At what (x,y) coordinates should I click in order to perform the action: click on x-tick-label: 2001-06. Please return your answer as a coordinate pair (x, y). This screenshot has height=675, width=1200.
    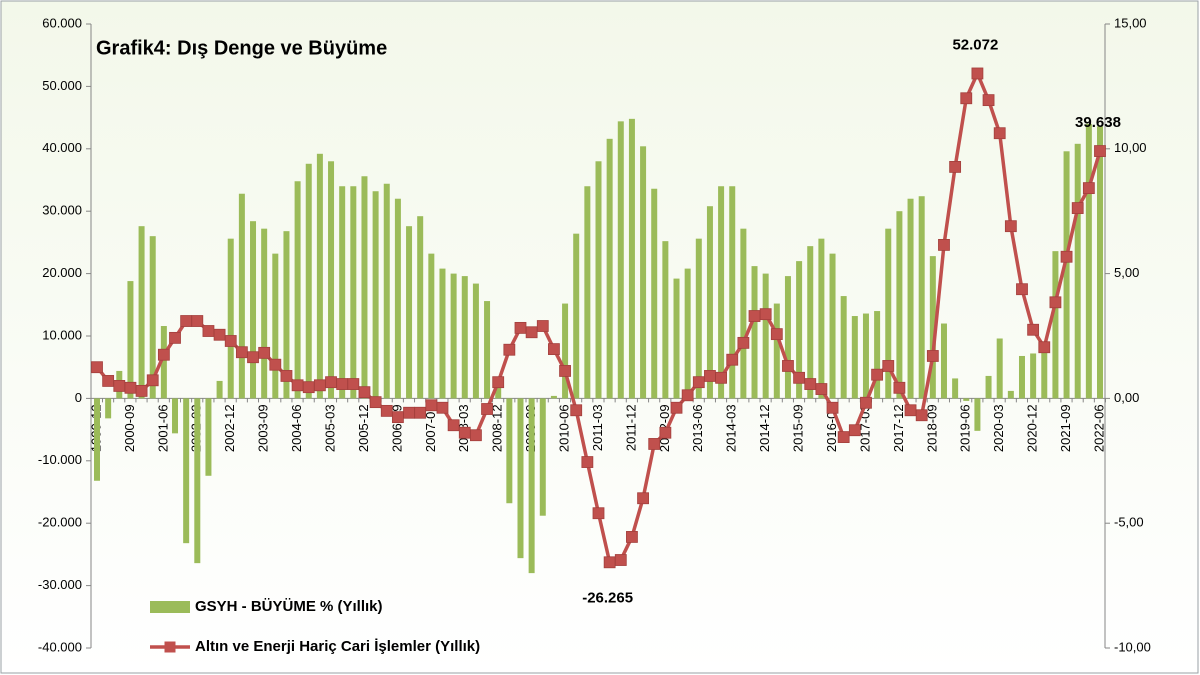
    Looking at the image, I should click on (162, 428).